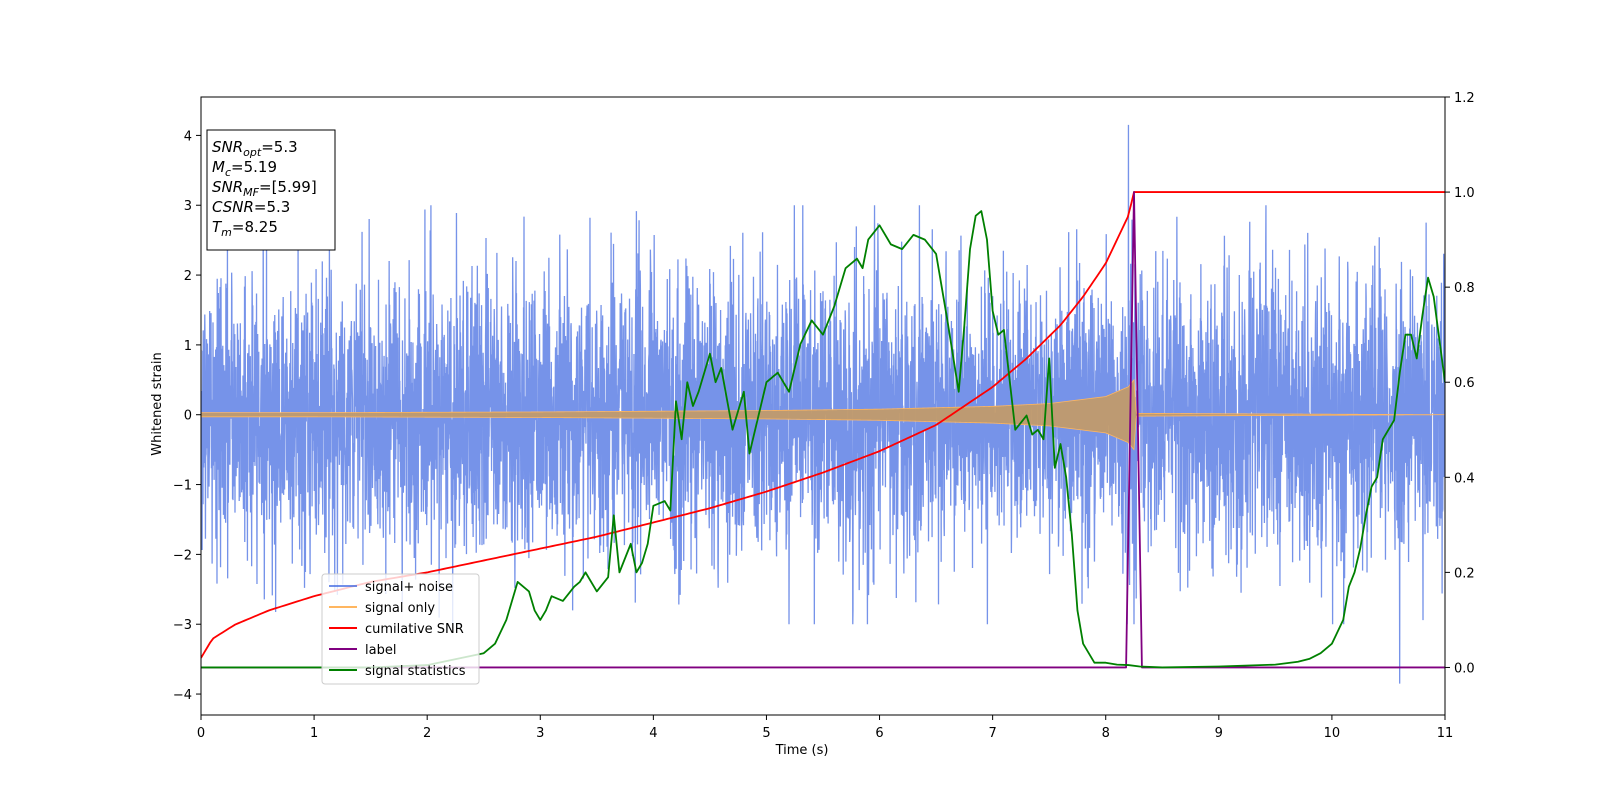 The height and width of the screenshot is (800, 1600). I want to click on y-tick-label: −2, so click(182, 555).